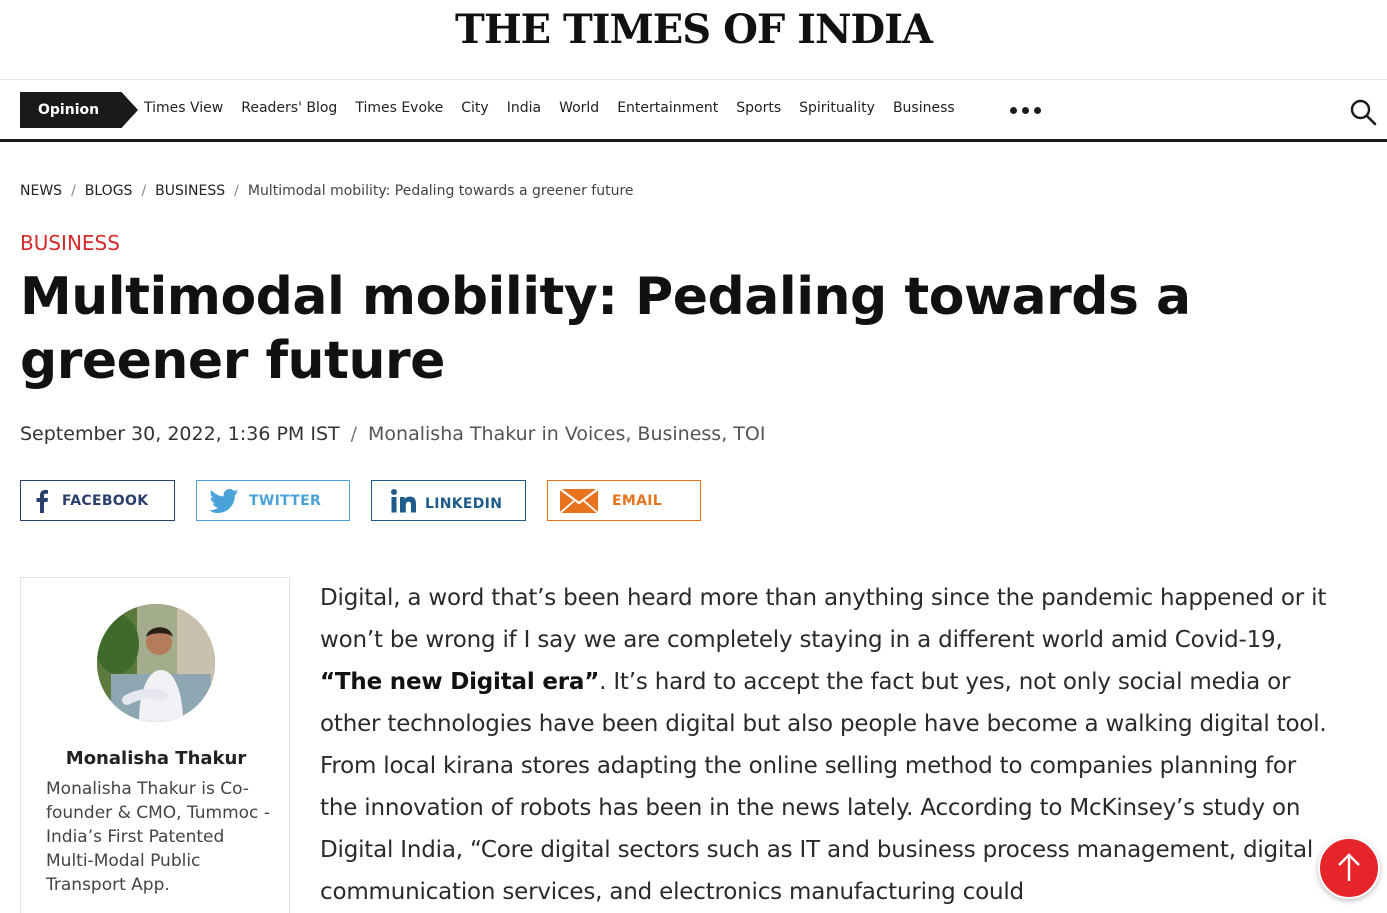 This screenshot has height=913, width=1387. I want to click on nav-item-city: City, so click(475, 108).